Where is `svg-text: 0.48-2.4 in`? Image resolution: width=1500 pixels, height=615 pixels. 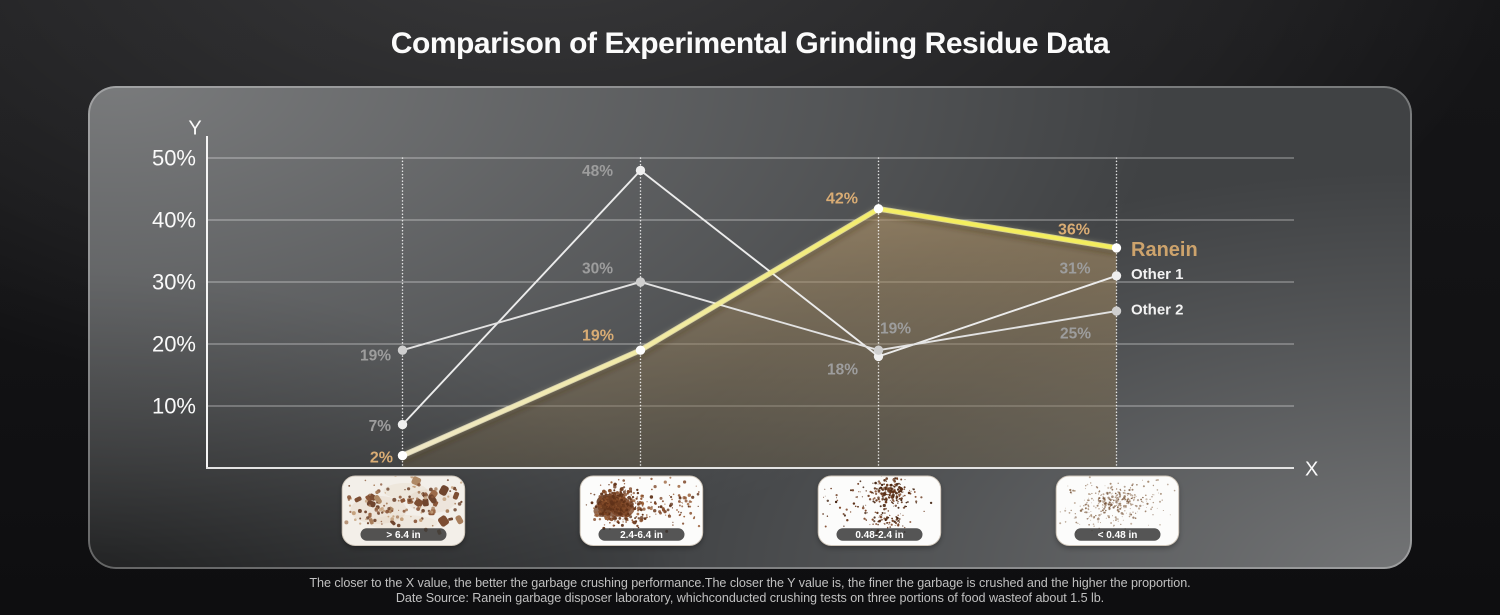
svg-text: 0.48-2.4 in is located at coordinates (879, 535).